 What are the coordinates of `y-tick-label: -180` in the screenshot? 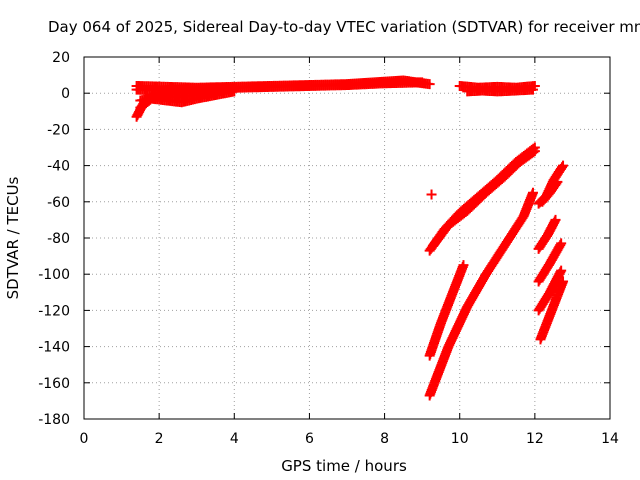 It's located at (54, 420).